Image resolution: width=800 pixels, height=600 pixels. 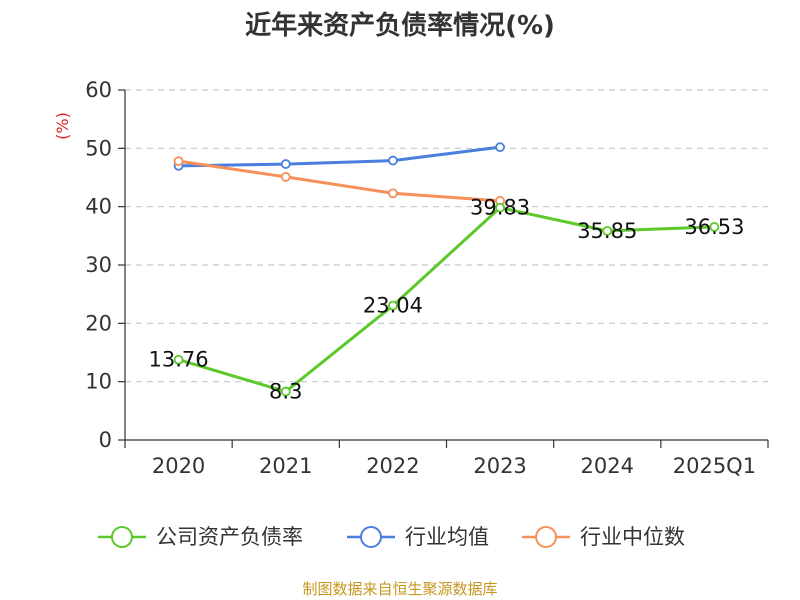 What do you see at coordinates (98, 90) in the screenshot?
I see `y-tick-label: 60` at bounding box center [98, 90].